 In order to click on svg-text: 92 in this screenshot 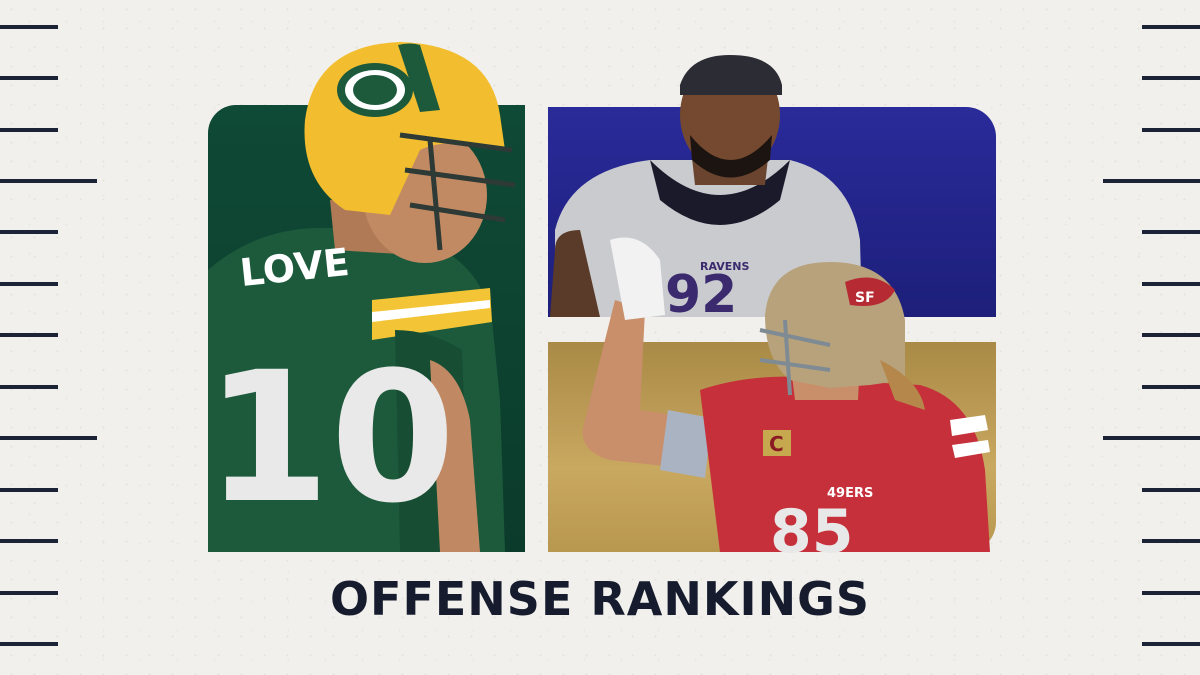, I will do `click(701, 295)`.